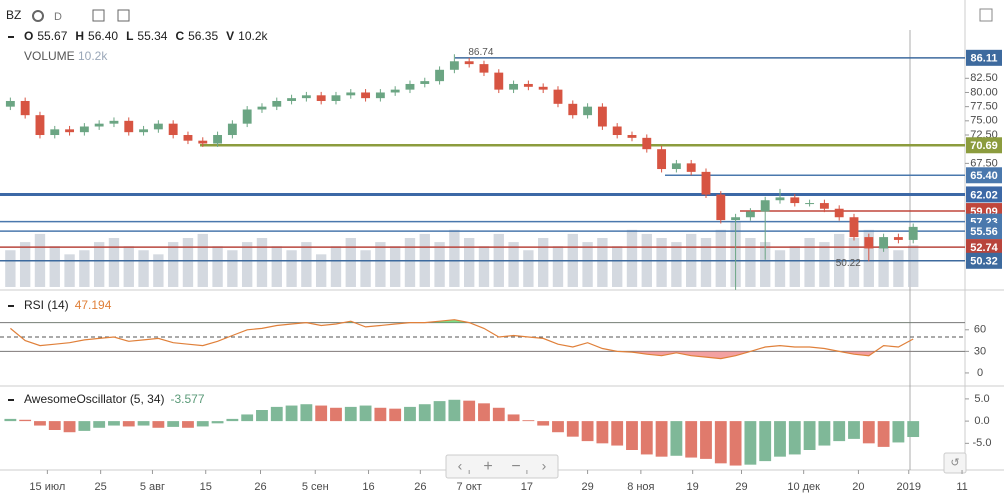  Describe the element at coordinates (58, 17) in the screenshot. I see `interval: D` at that location.